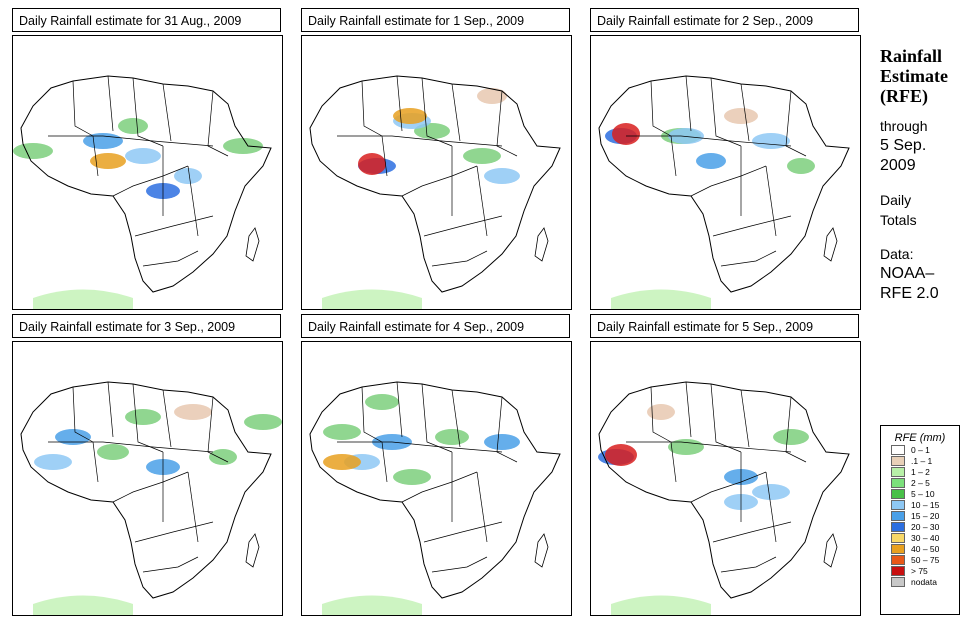 The width and height of the screenshot is (967, 626). I want to click on title-line: Rainfall, so click(911, 56).